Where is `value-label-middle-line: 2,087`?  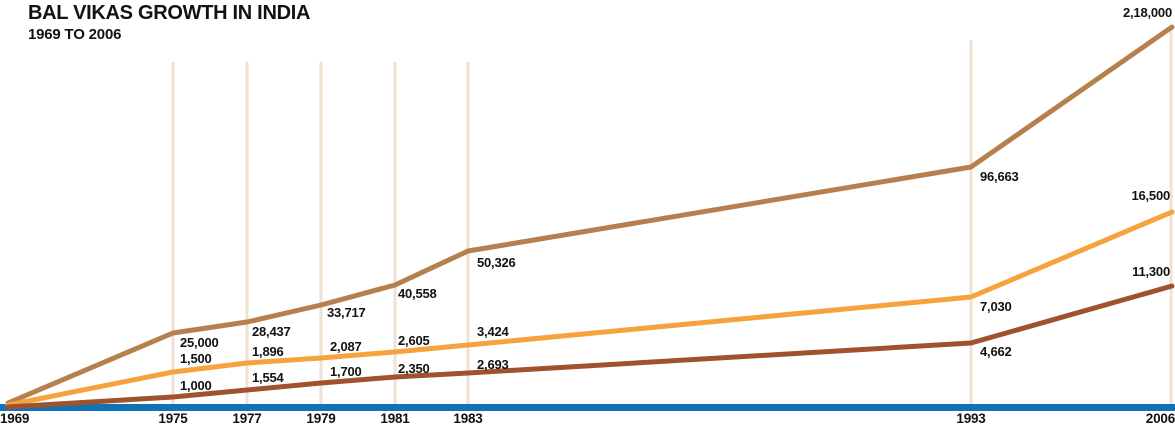 value-label-middle-line: 2,087 is located at coordinates (346, 346).